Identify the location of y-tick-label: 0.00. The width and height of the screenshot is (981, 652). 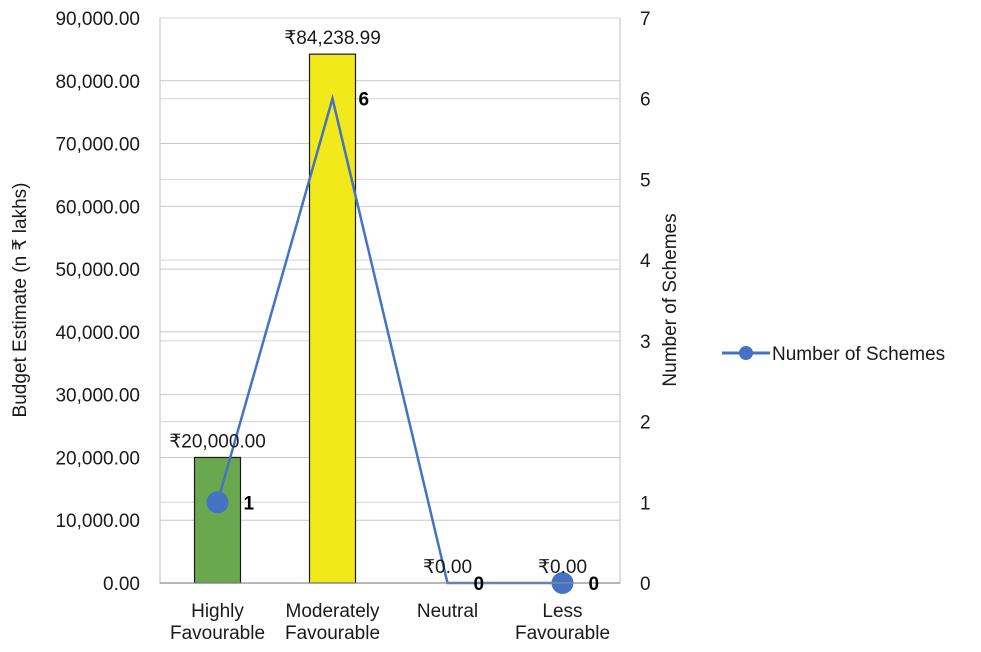
(121, 584).